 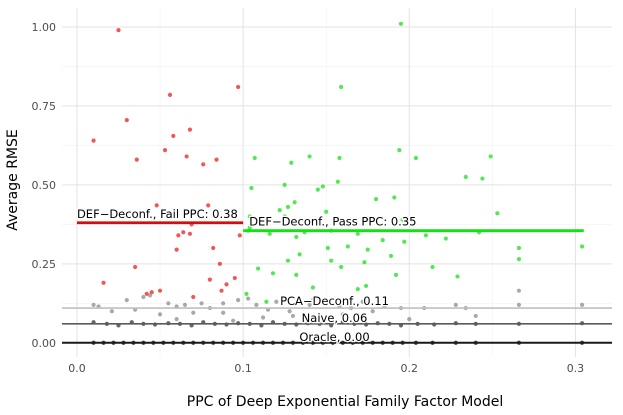 I want to click on x-tick-label: 0.3, so click(x=576, y=368).